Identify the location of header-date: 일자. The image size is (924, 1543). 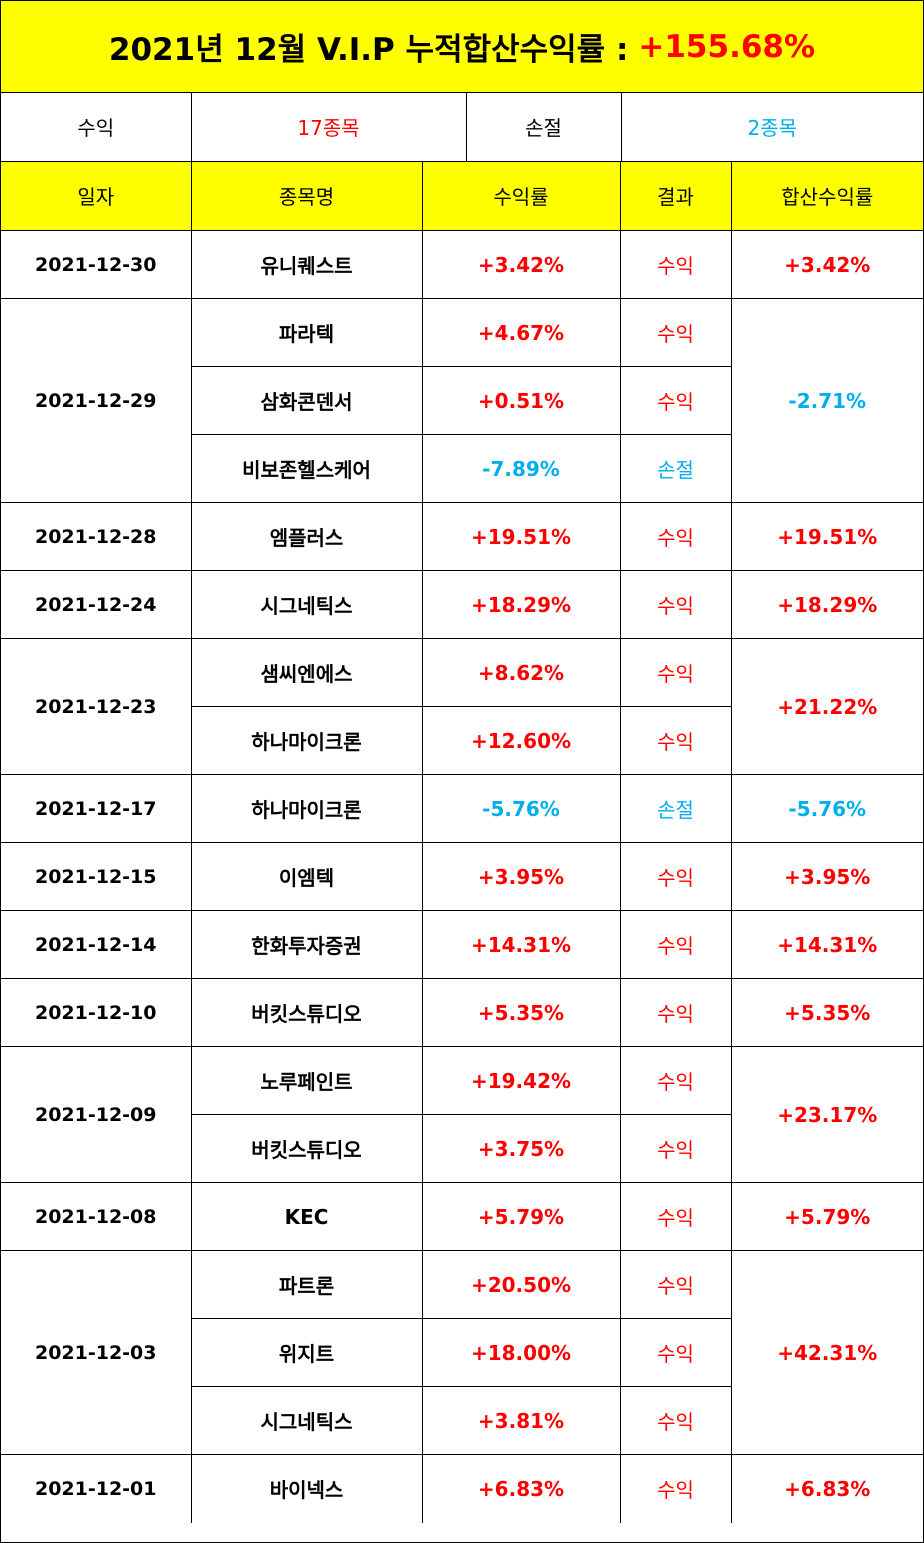
(96, 196).